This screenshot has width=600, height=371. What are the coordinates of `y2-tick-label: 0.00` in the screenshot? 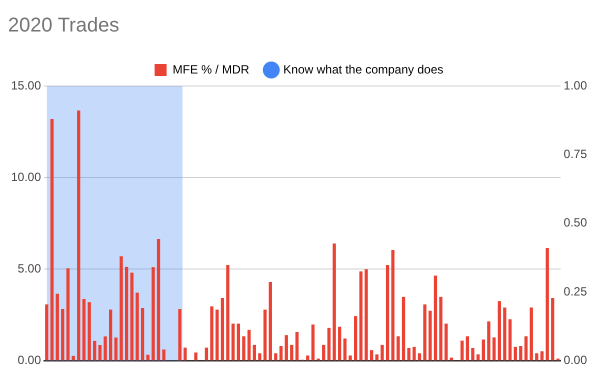 It's located at (576, 360).